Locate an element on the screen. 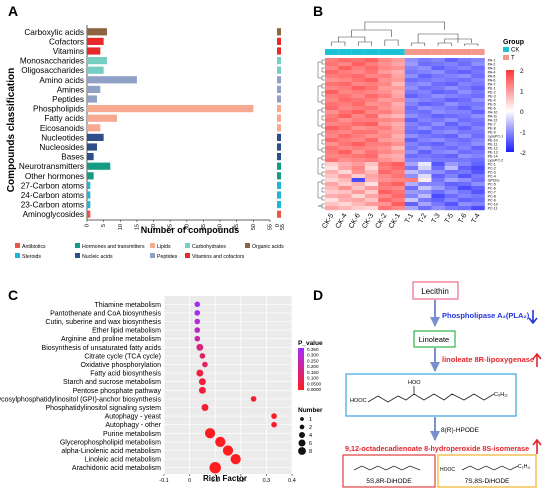 The width and height of the screenshot is (550, 496). panel-c-size-legend-dot is located at coordinates (302, 427).